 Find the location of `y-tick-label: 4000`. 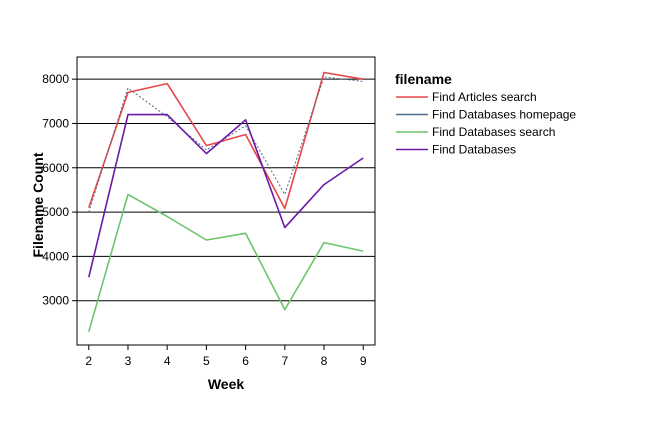

y-tick-label: 4000 is located at coordinates (55, 256).